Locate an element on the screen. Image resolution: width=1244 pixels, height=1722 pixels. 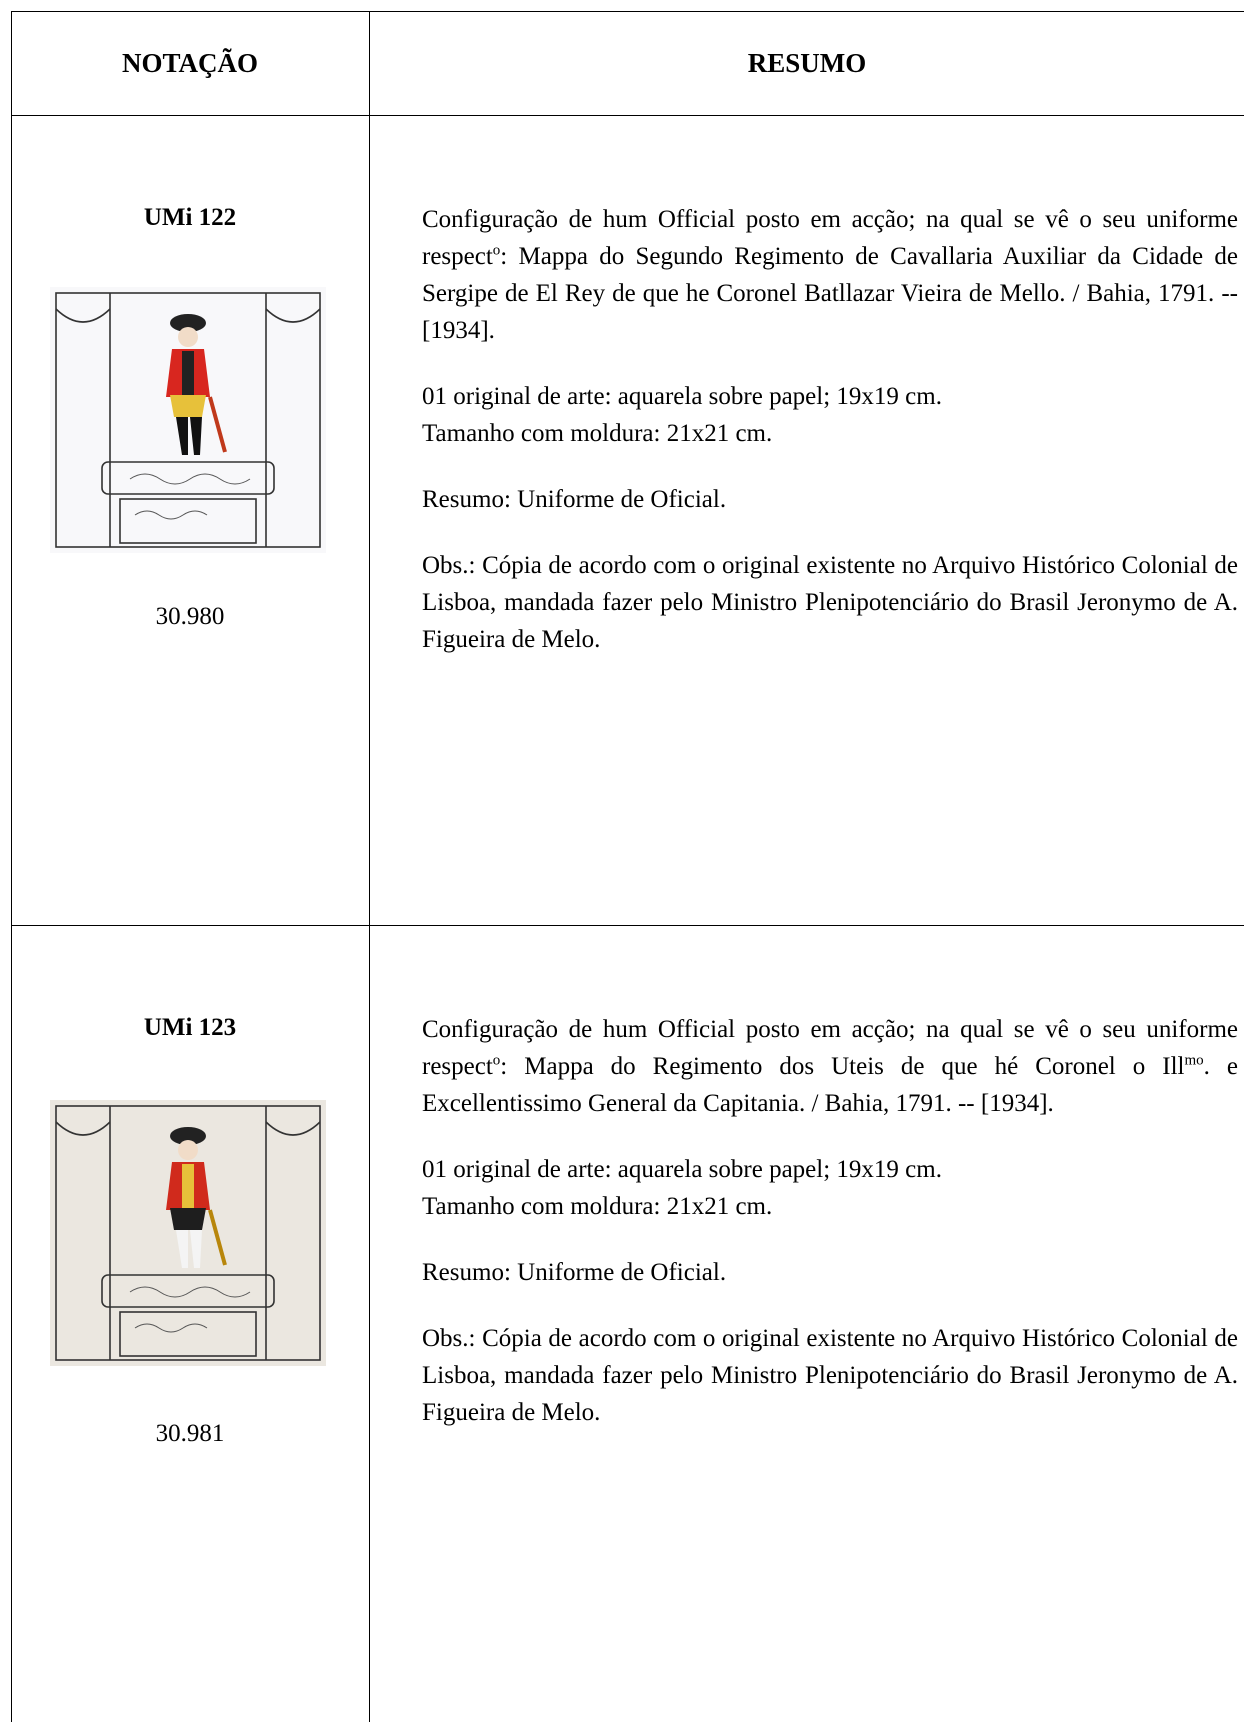
item-number: 30.981 is located at coordinates (190, 1433).